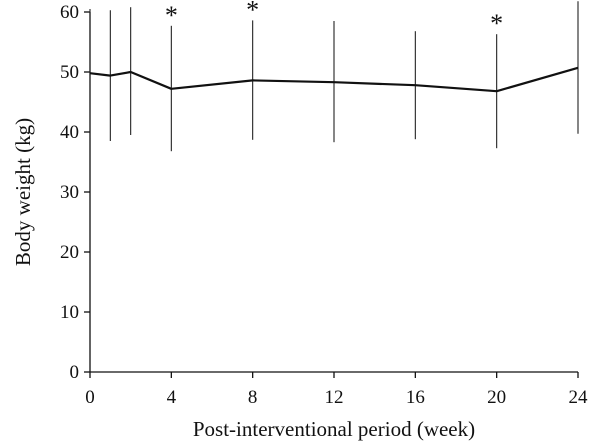 The width and height of the screenshot is (602, 444). What do you see at coordinates (69, 72) in the screenshot?
I see `y-tick-label: 50` at bounding box center [69, 72].